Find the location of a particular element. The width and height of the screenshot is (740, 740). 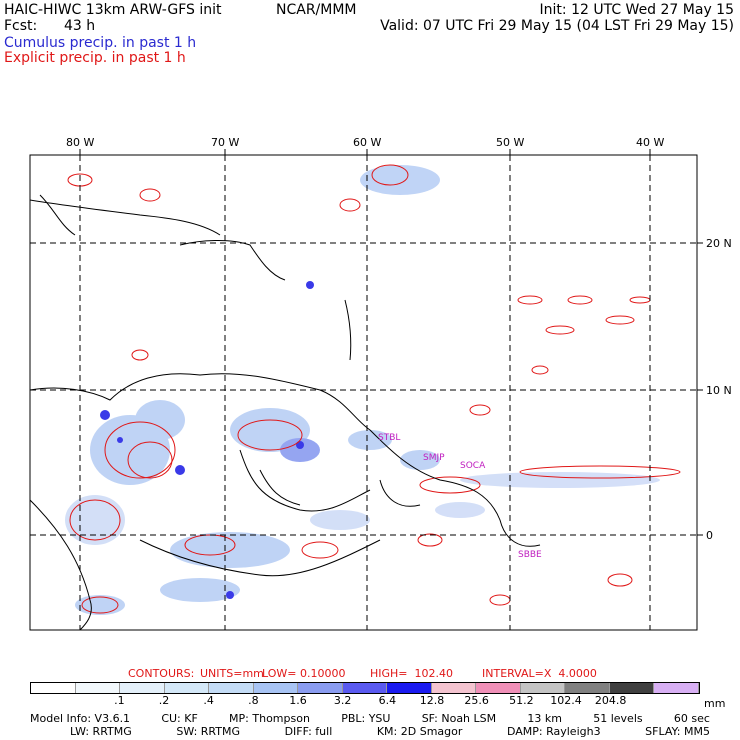

contours-title: CONTOURS: is located at coordinates (161, 673).